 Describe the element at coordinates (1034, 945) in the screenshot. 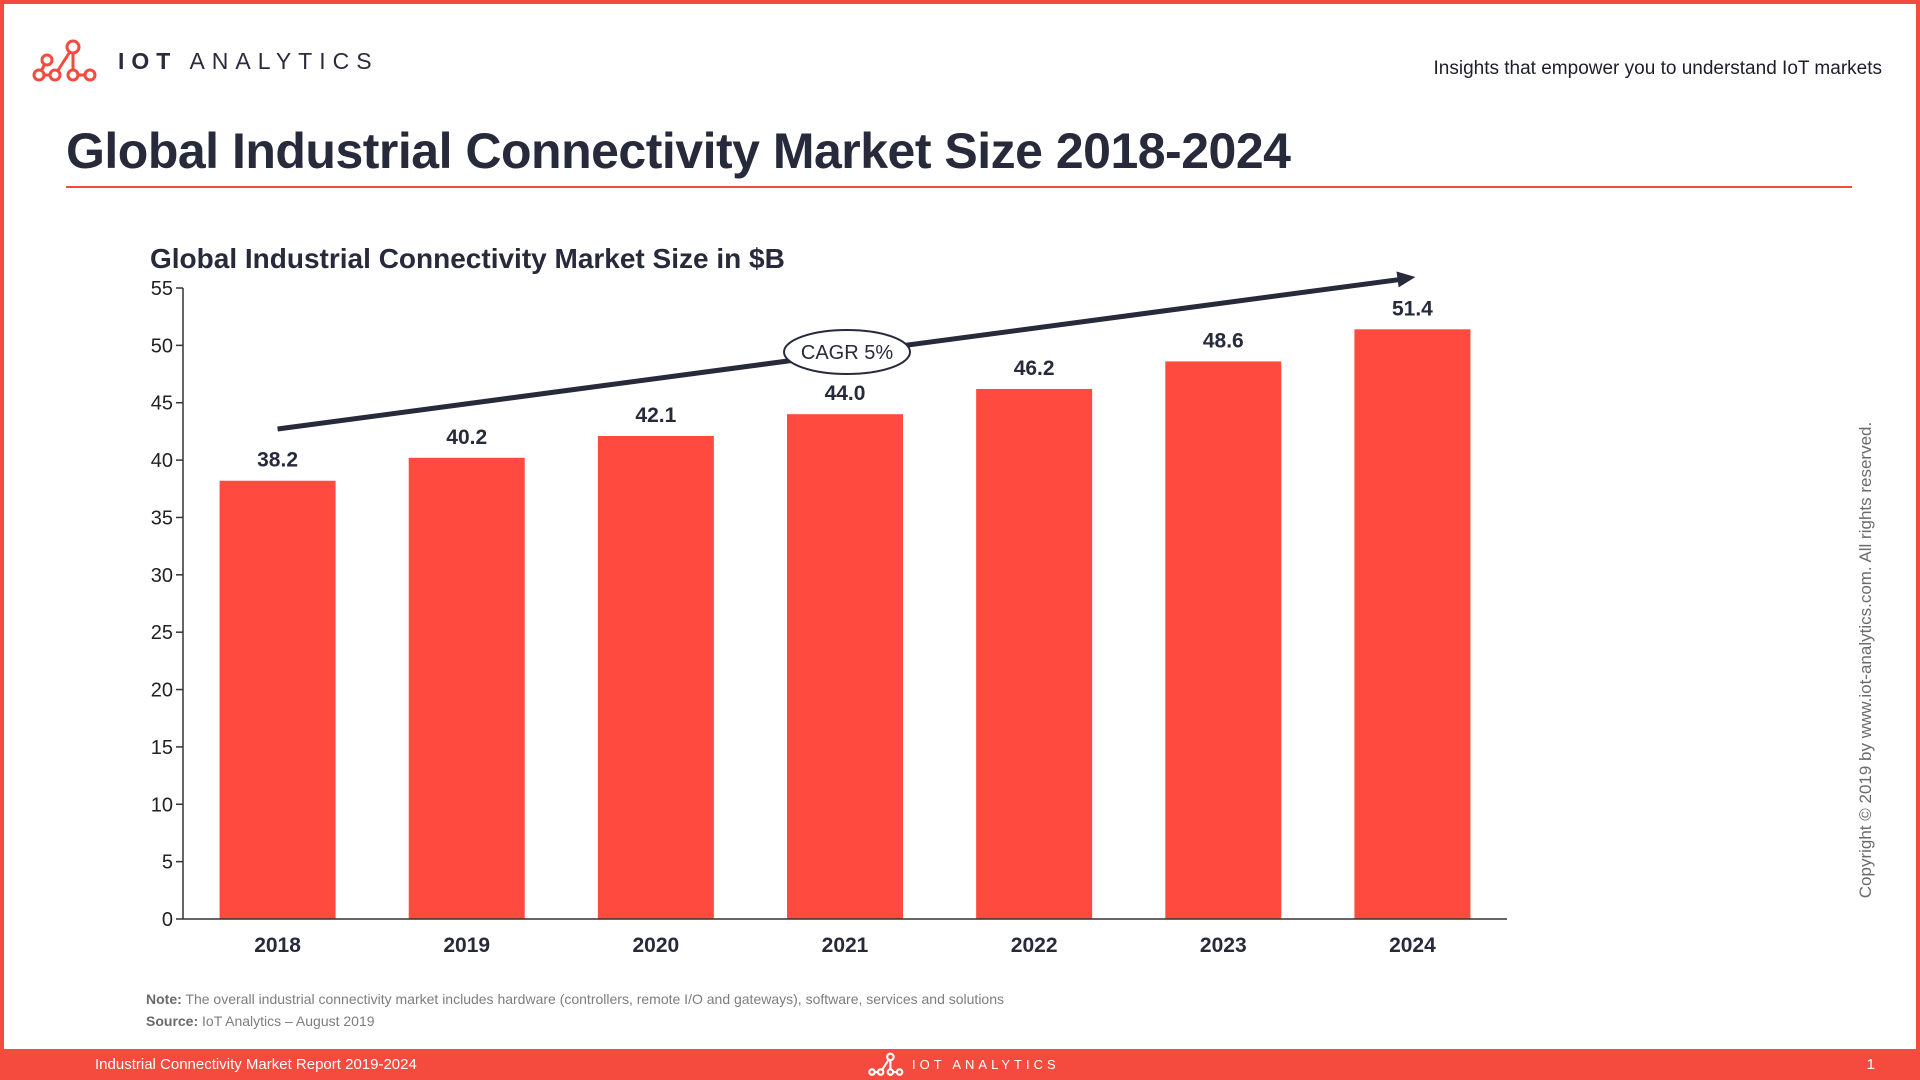

I see `x-tick-label: 2022` at that location.